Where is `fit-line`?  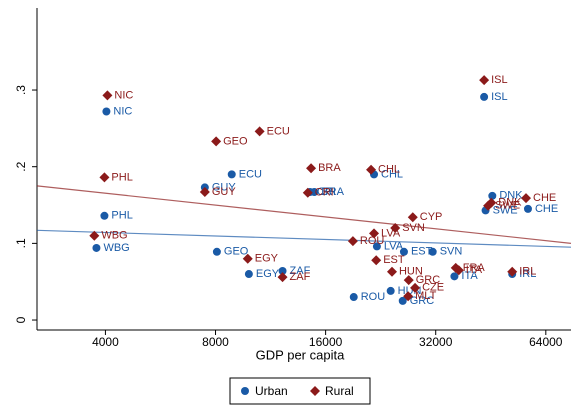 fit-line is located at coordinates (304, 214).